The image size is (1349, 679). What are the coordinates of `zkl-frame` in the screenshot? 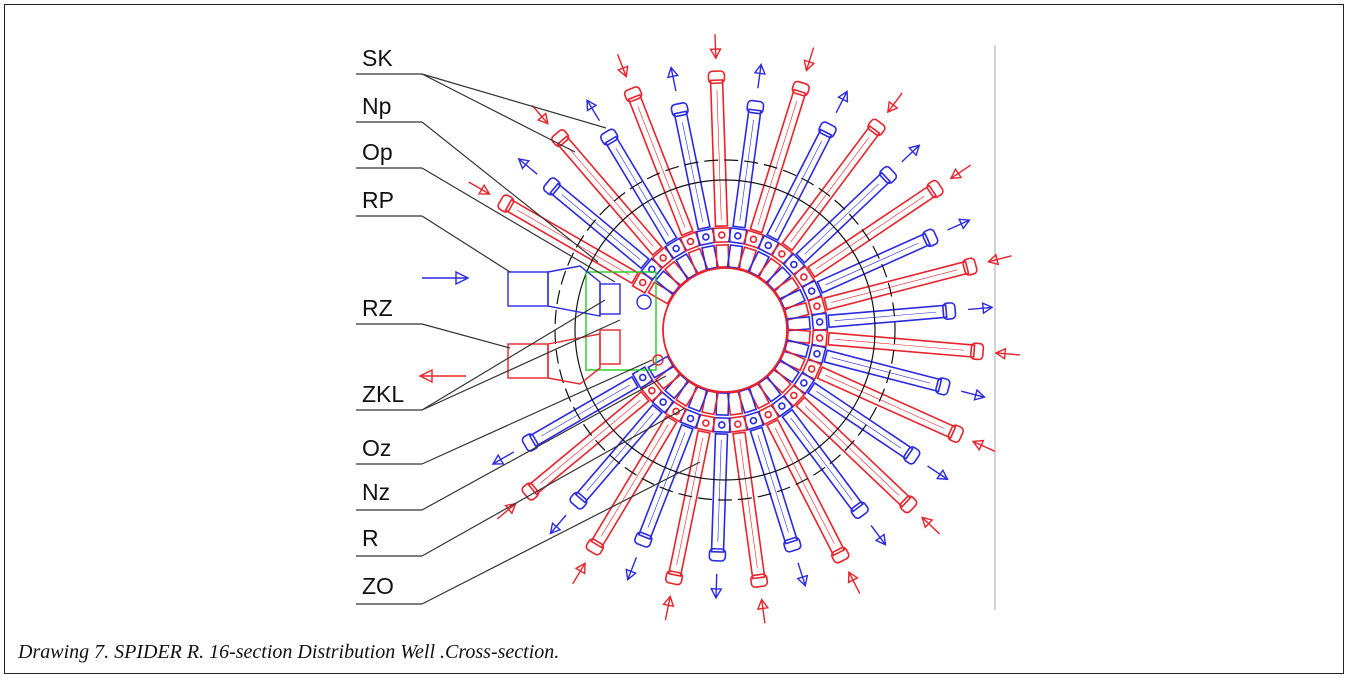 It's located at (621, 321).